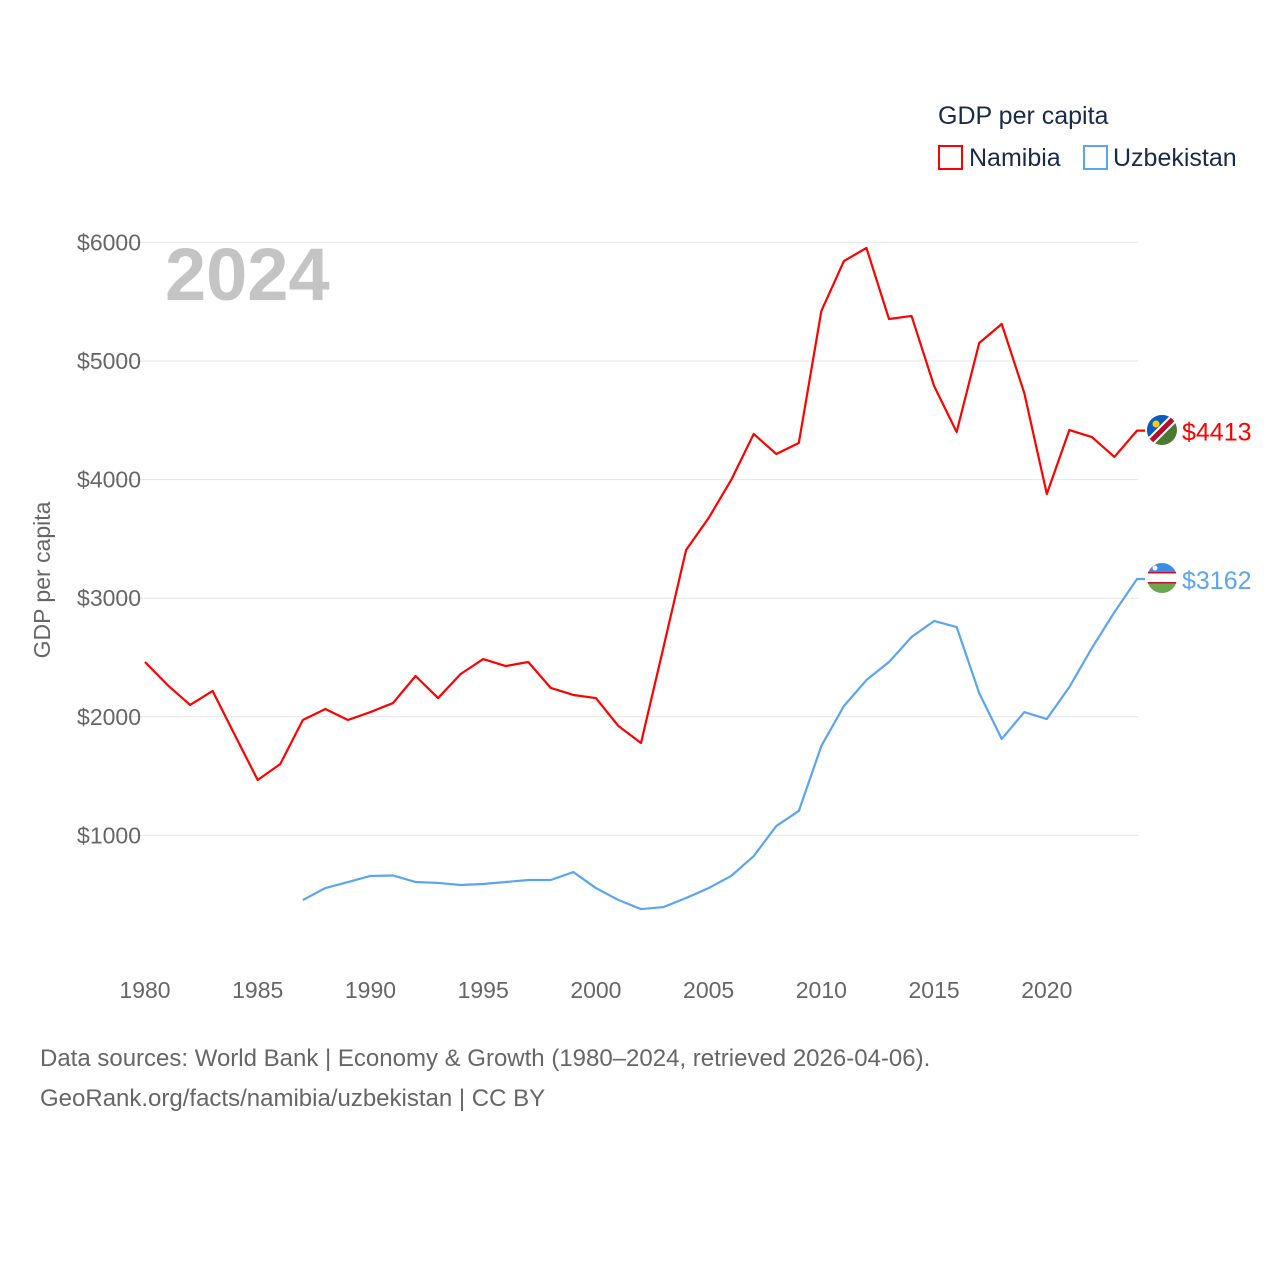 The height and width of the screenshot is (1280, 1280). I want to click on x-tick-label: 2015, so click(934, 990).